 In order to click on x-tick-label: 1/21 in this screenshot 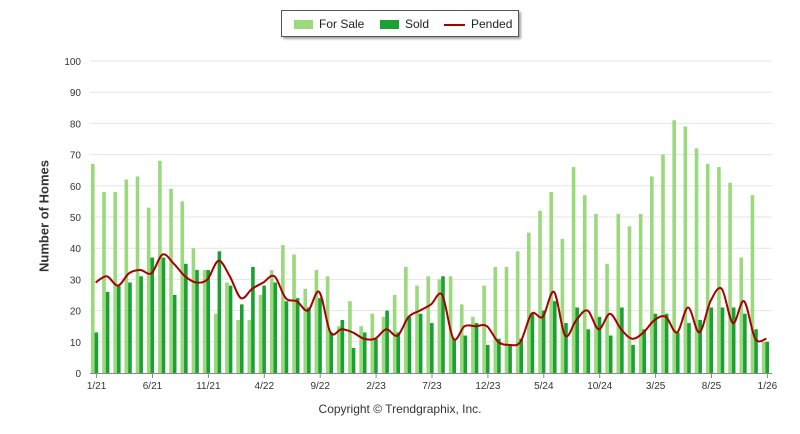, I will do `click(97, 386)`.